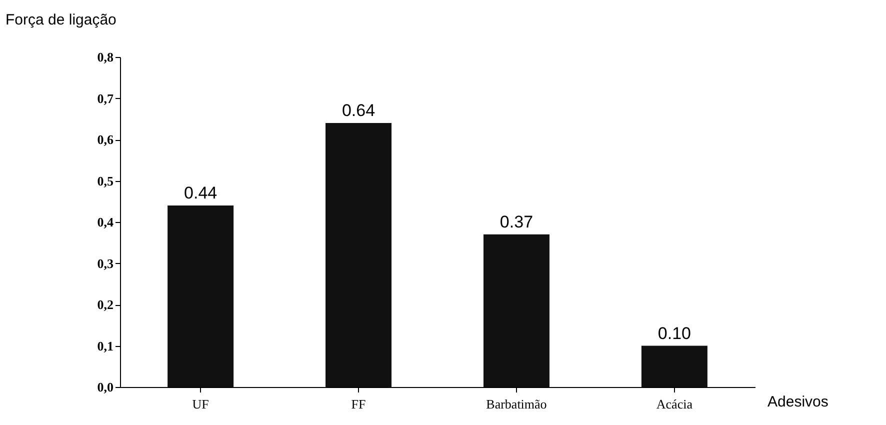 This screenshot has width=886, height=425. What do you see at coordinates (674, 333) in the screenshot?
I see `data-label: 0.10` at bounding box center [674, 333].